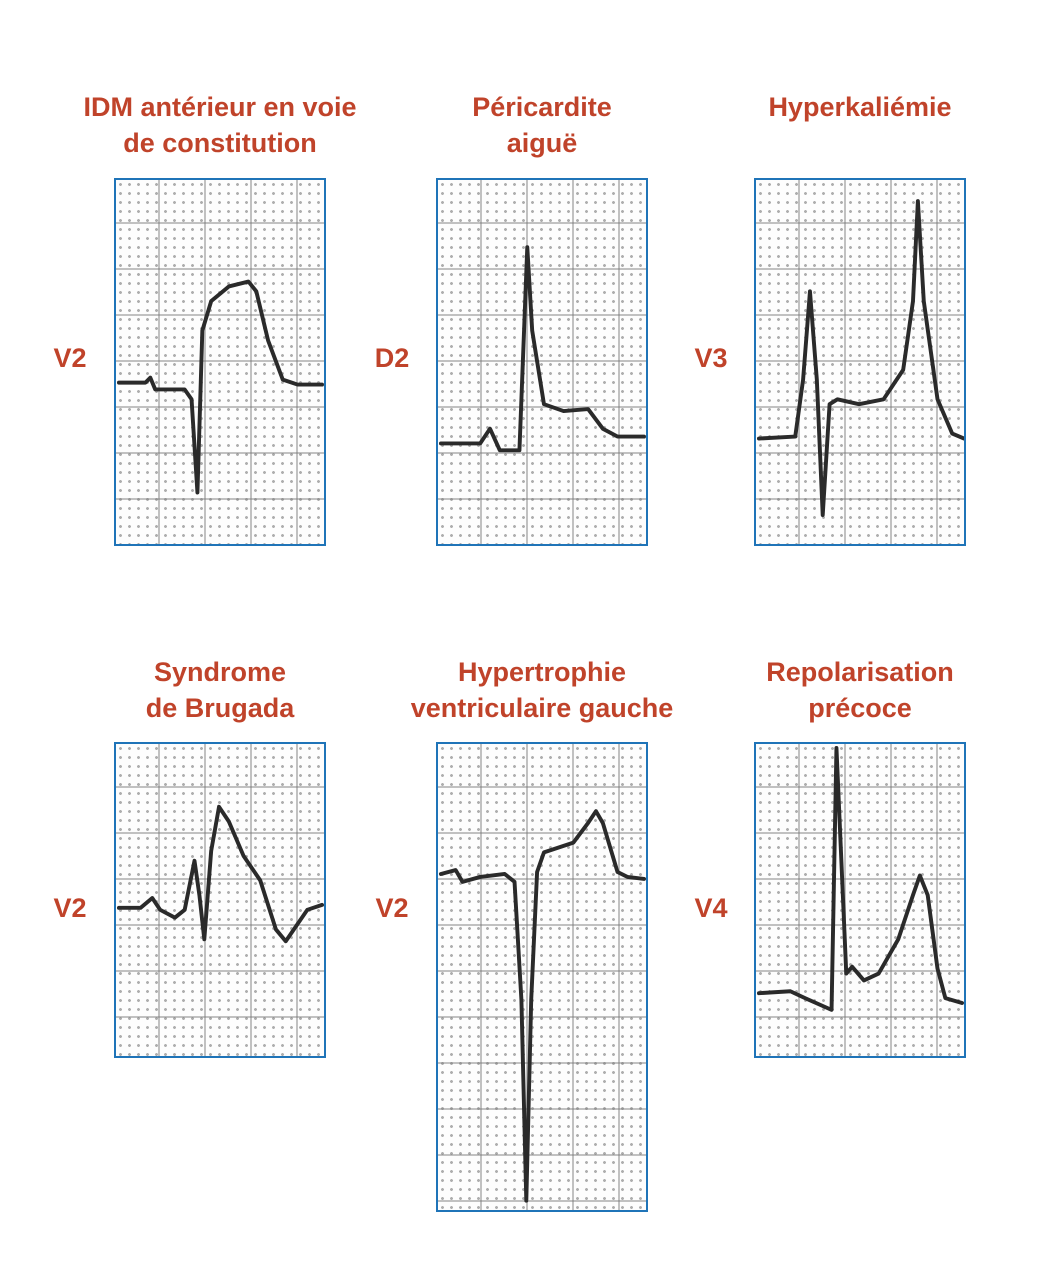 The width and height of the screenshot is (1052, 1280). I want to click on ecg-strip-idm, so click(220, 362).